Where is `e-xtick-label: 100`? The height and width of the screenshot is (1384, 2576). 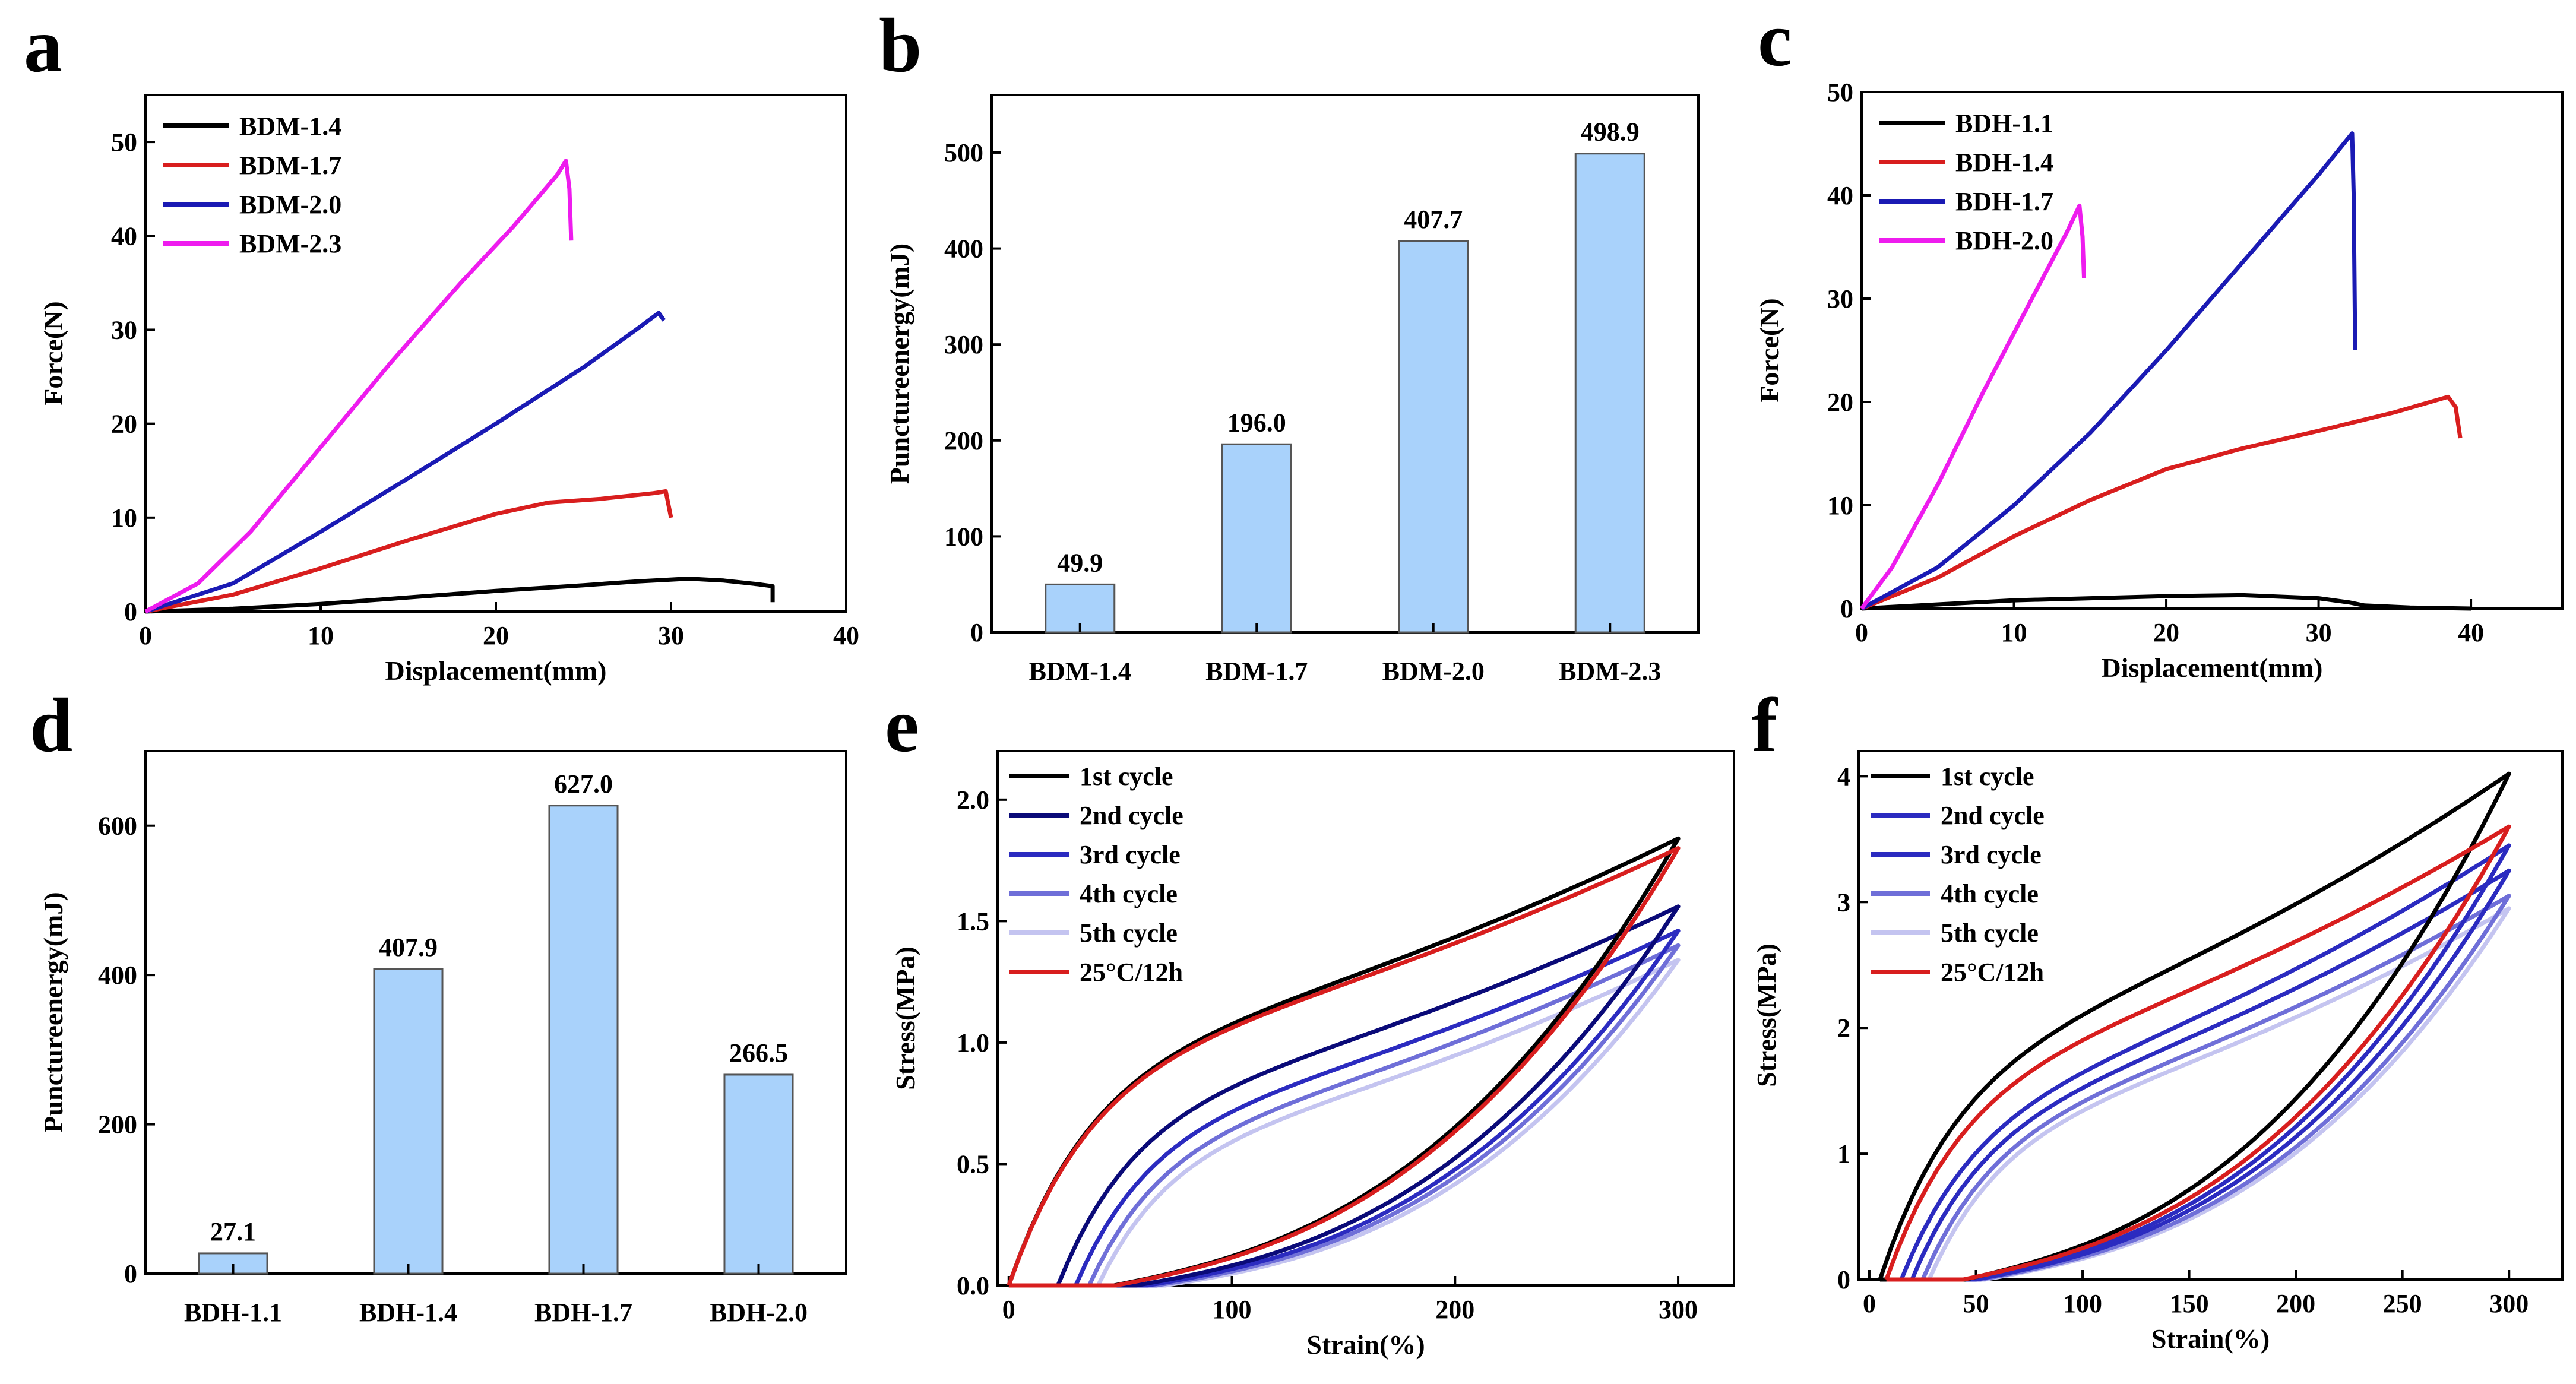
e-xtick-label: 100 is located at coordinates (1232, 1309).